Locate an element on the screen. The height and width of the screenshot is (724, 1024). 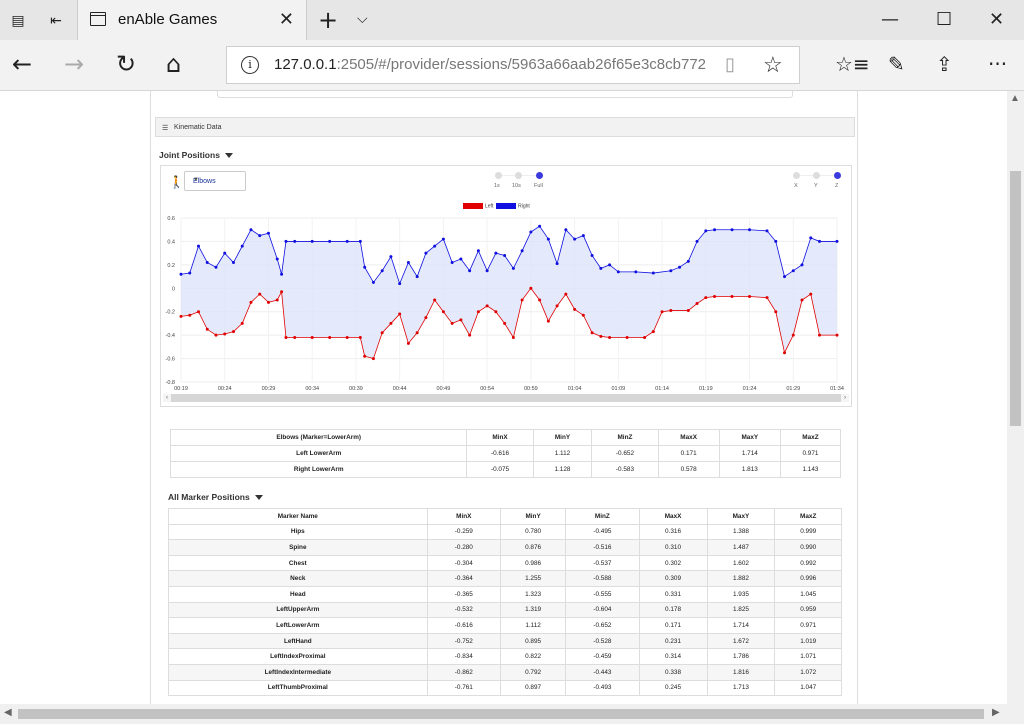
chart-scroll-right-icon: › is located at coordinates (845, 398).